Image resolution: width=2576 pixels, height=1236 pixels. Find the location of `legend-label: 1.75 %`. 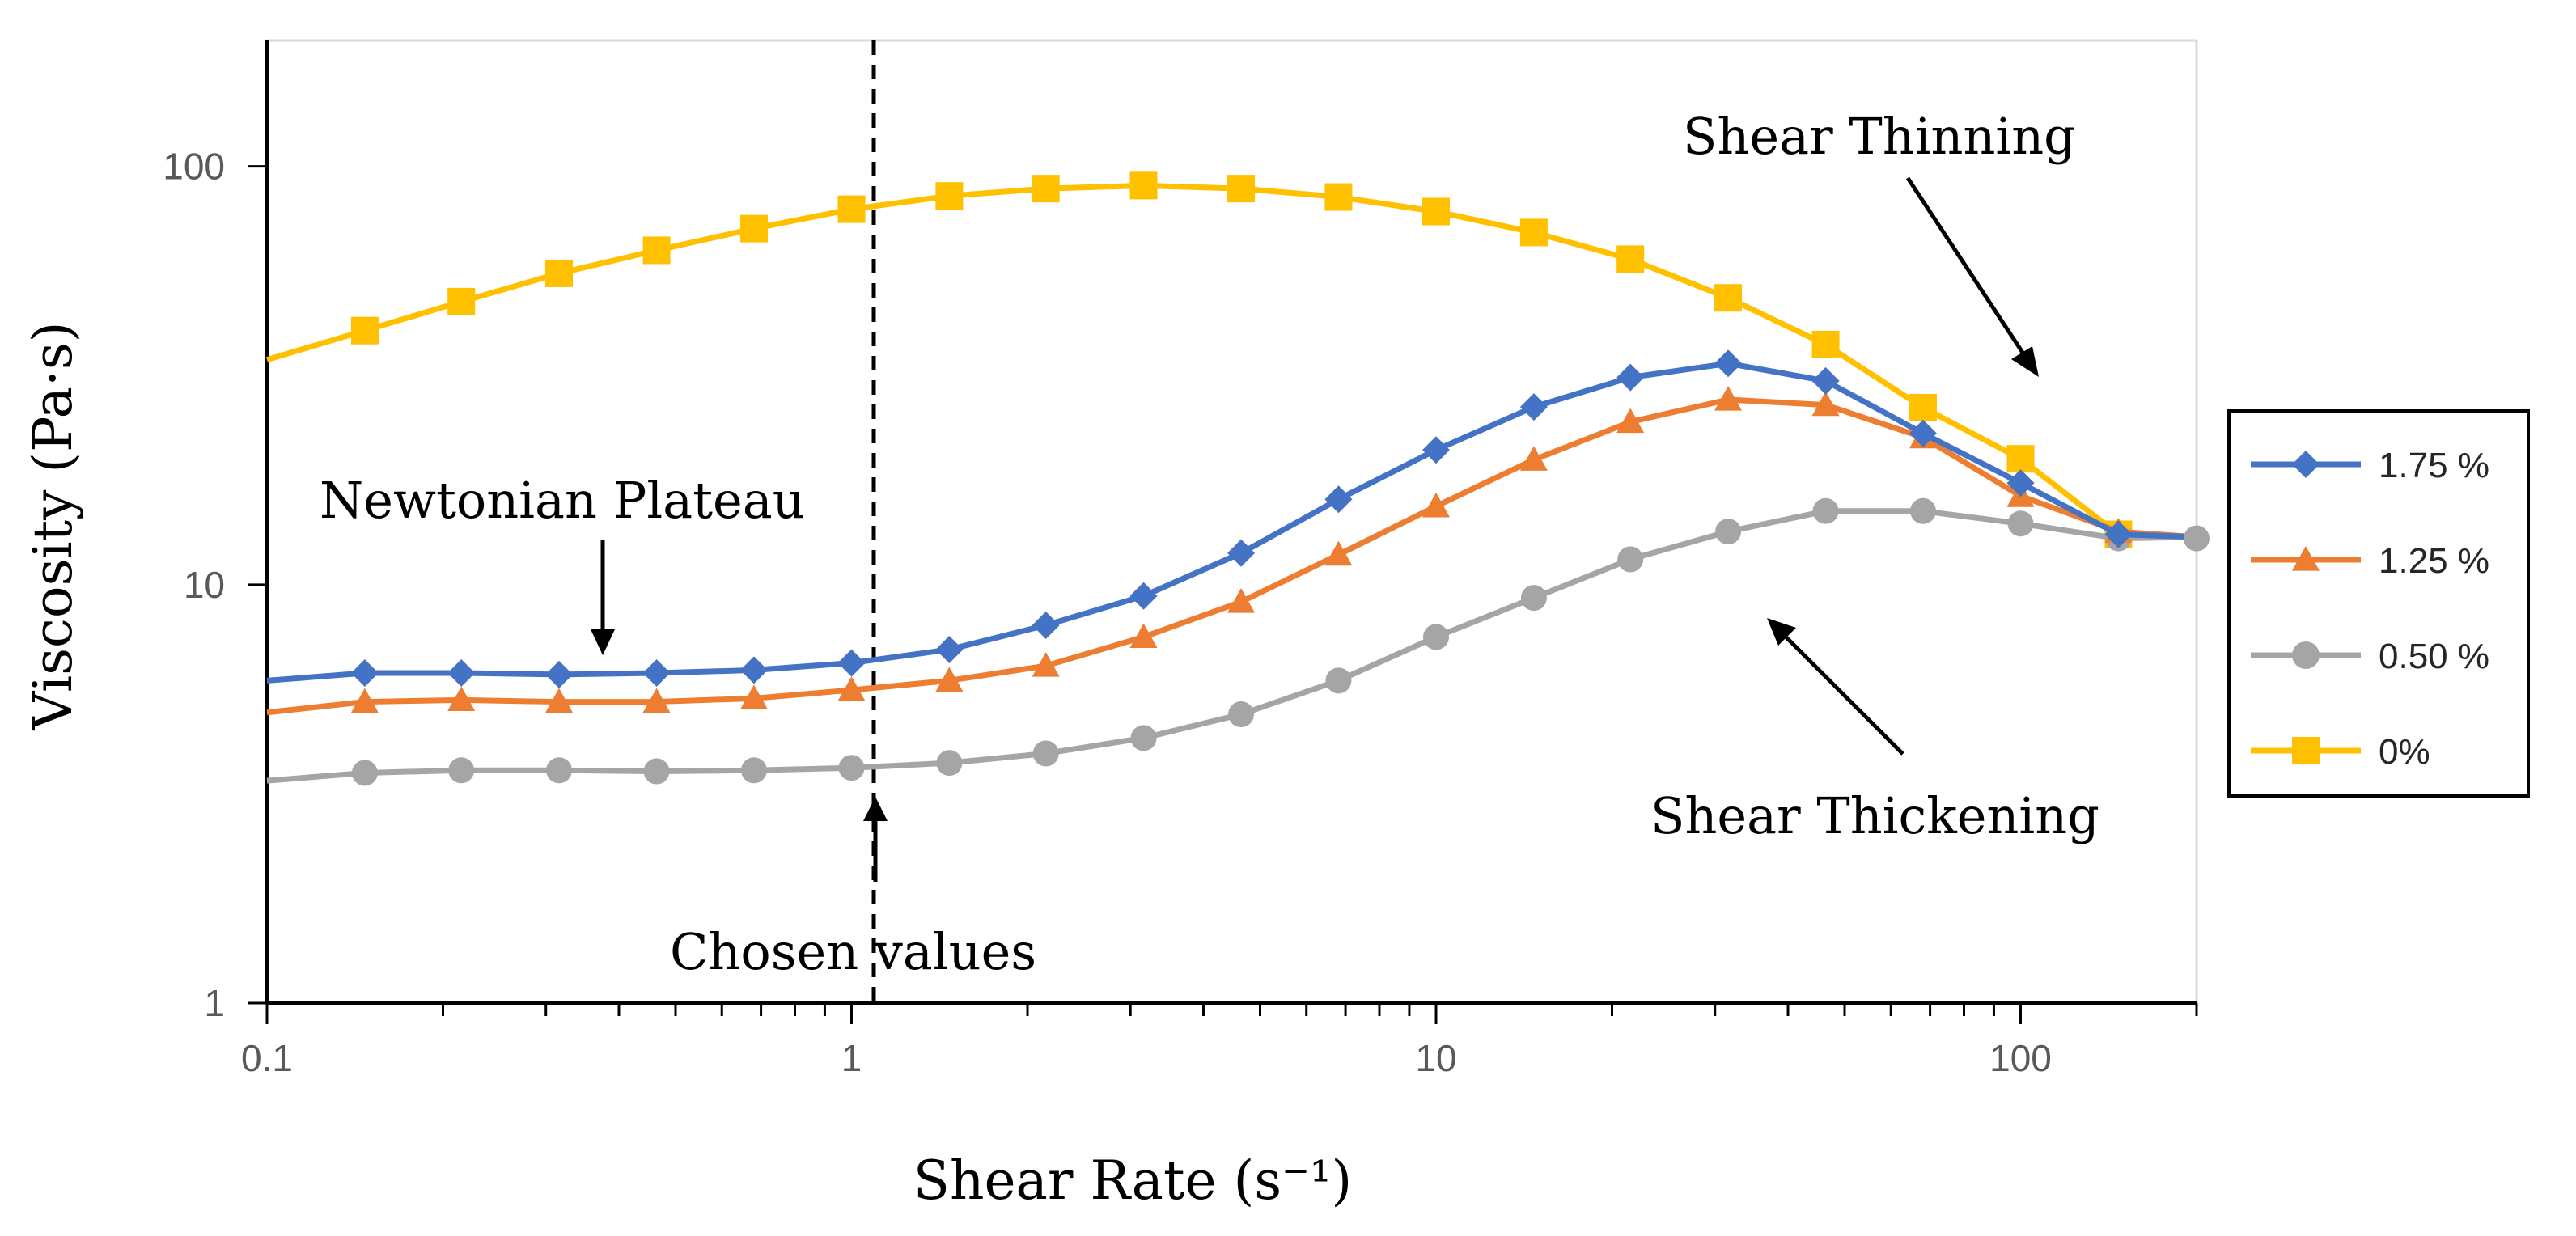

legend-label: 1.75 % is located at coordinates (2434, 465).